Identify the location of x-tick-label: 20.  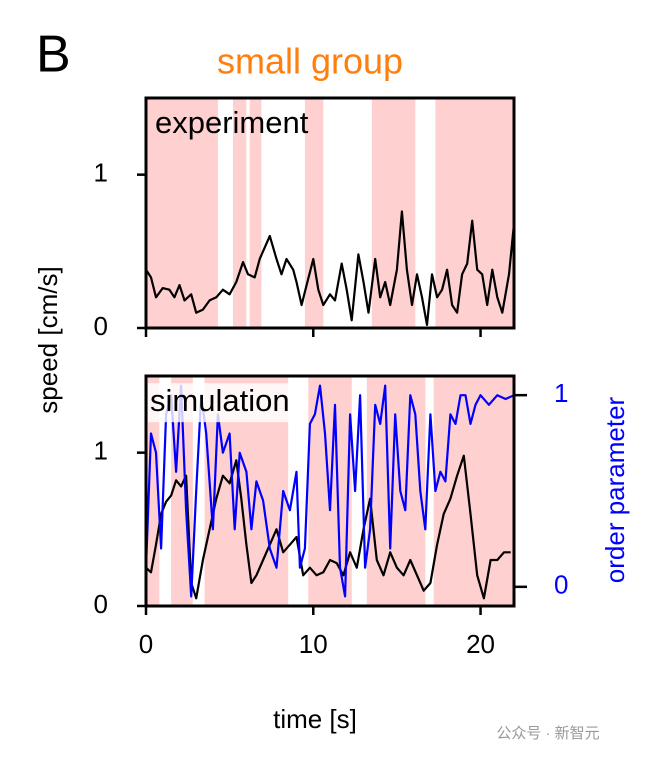
(480, 644).